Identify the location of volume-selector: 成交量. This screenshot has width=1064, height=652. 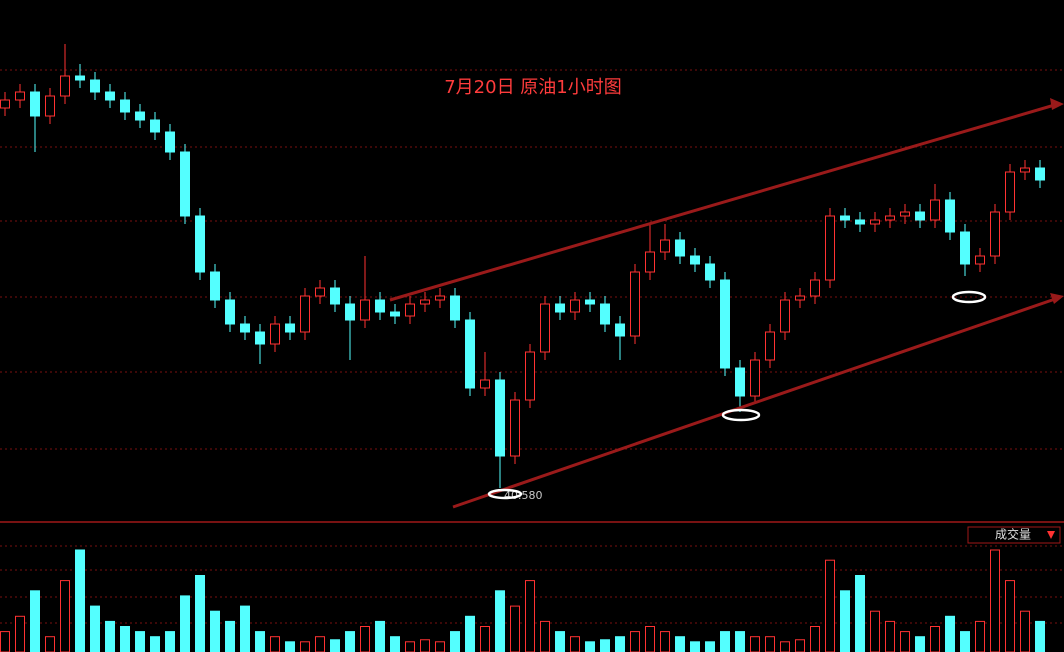
(1014, 535).